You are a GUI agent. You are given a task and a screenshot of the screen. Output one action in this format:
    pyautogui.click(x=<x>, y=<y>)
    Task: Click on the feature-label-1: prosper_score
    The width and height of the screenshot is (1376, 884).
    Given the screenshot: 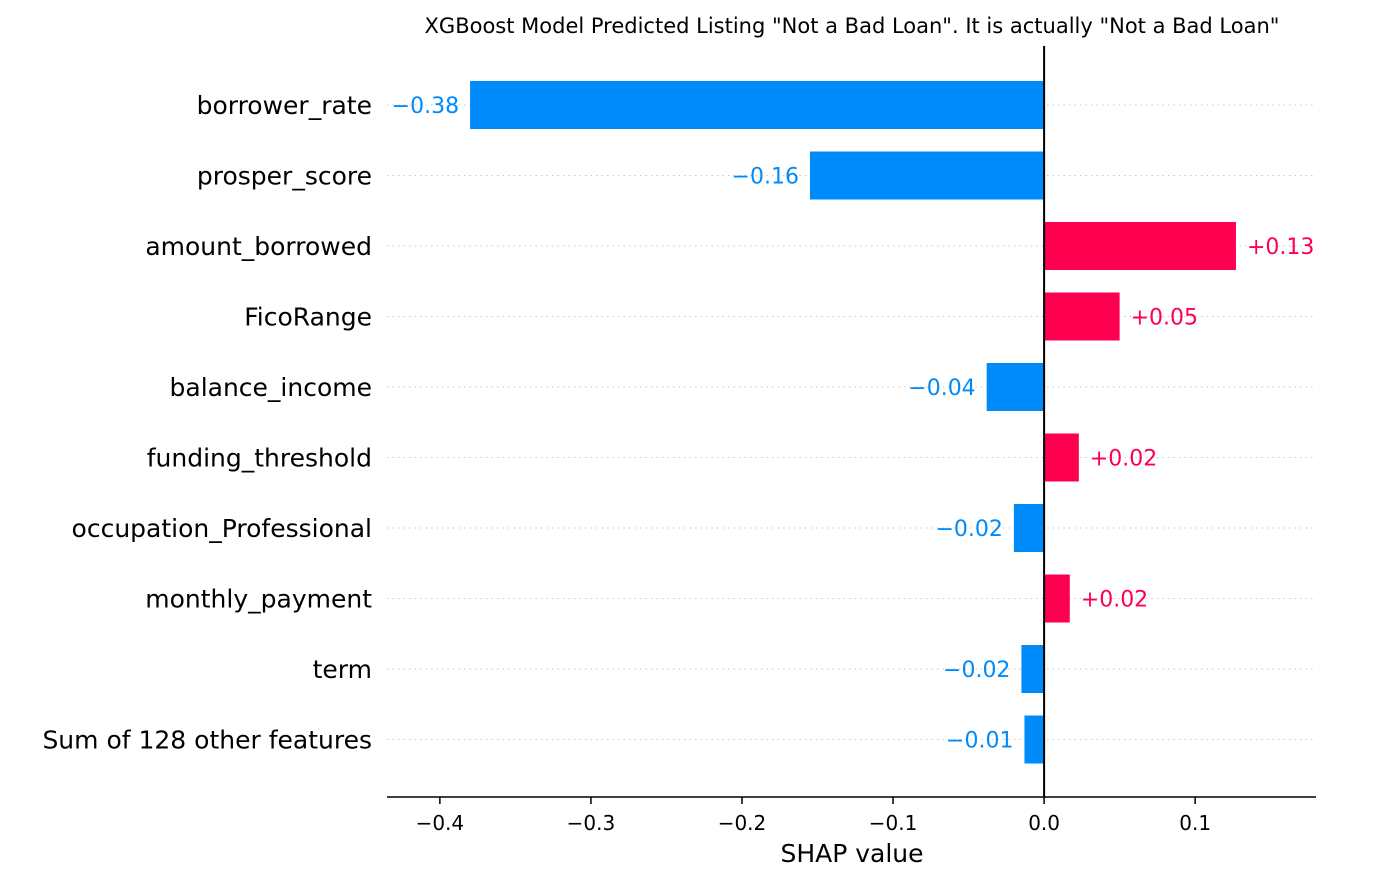 What is the action you would take?
    pyautogui.click(x=284, y=176)
    